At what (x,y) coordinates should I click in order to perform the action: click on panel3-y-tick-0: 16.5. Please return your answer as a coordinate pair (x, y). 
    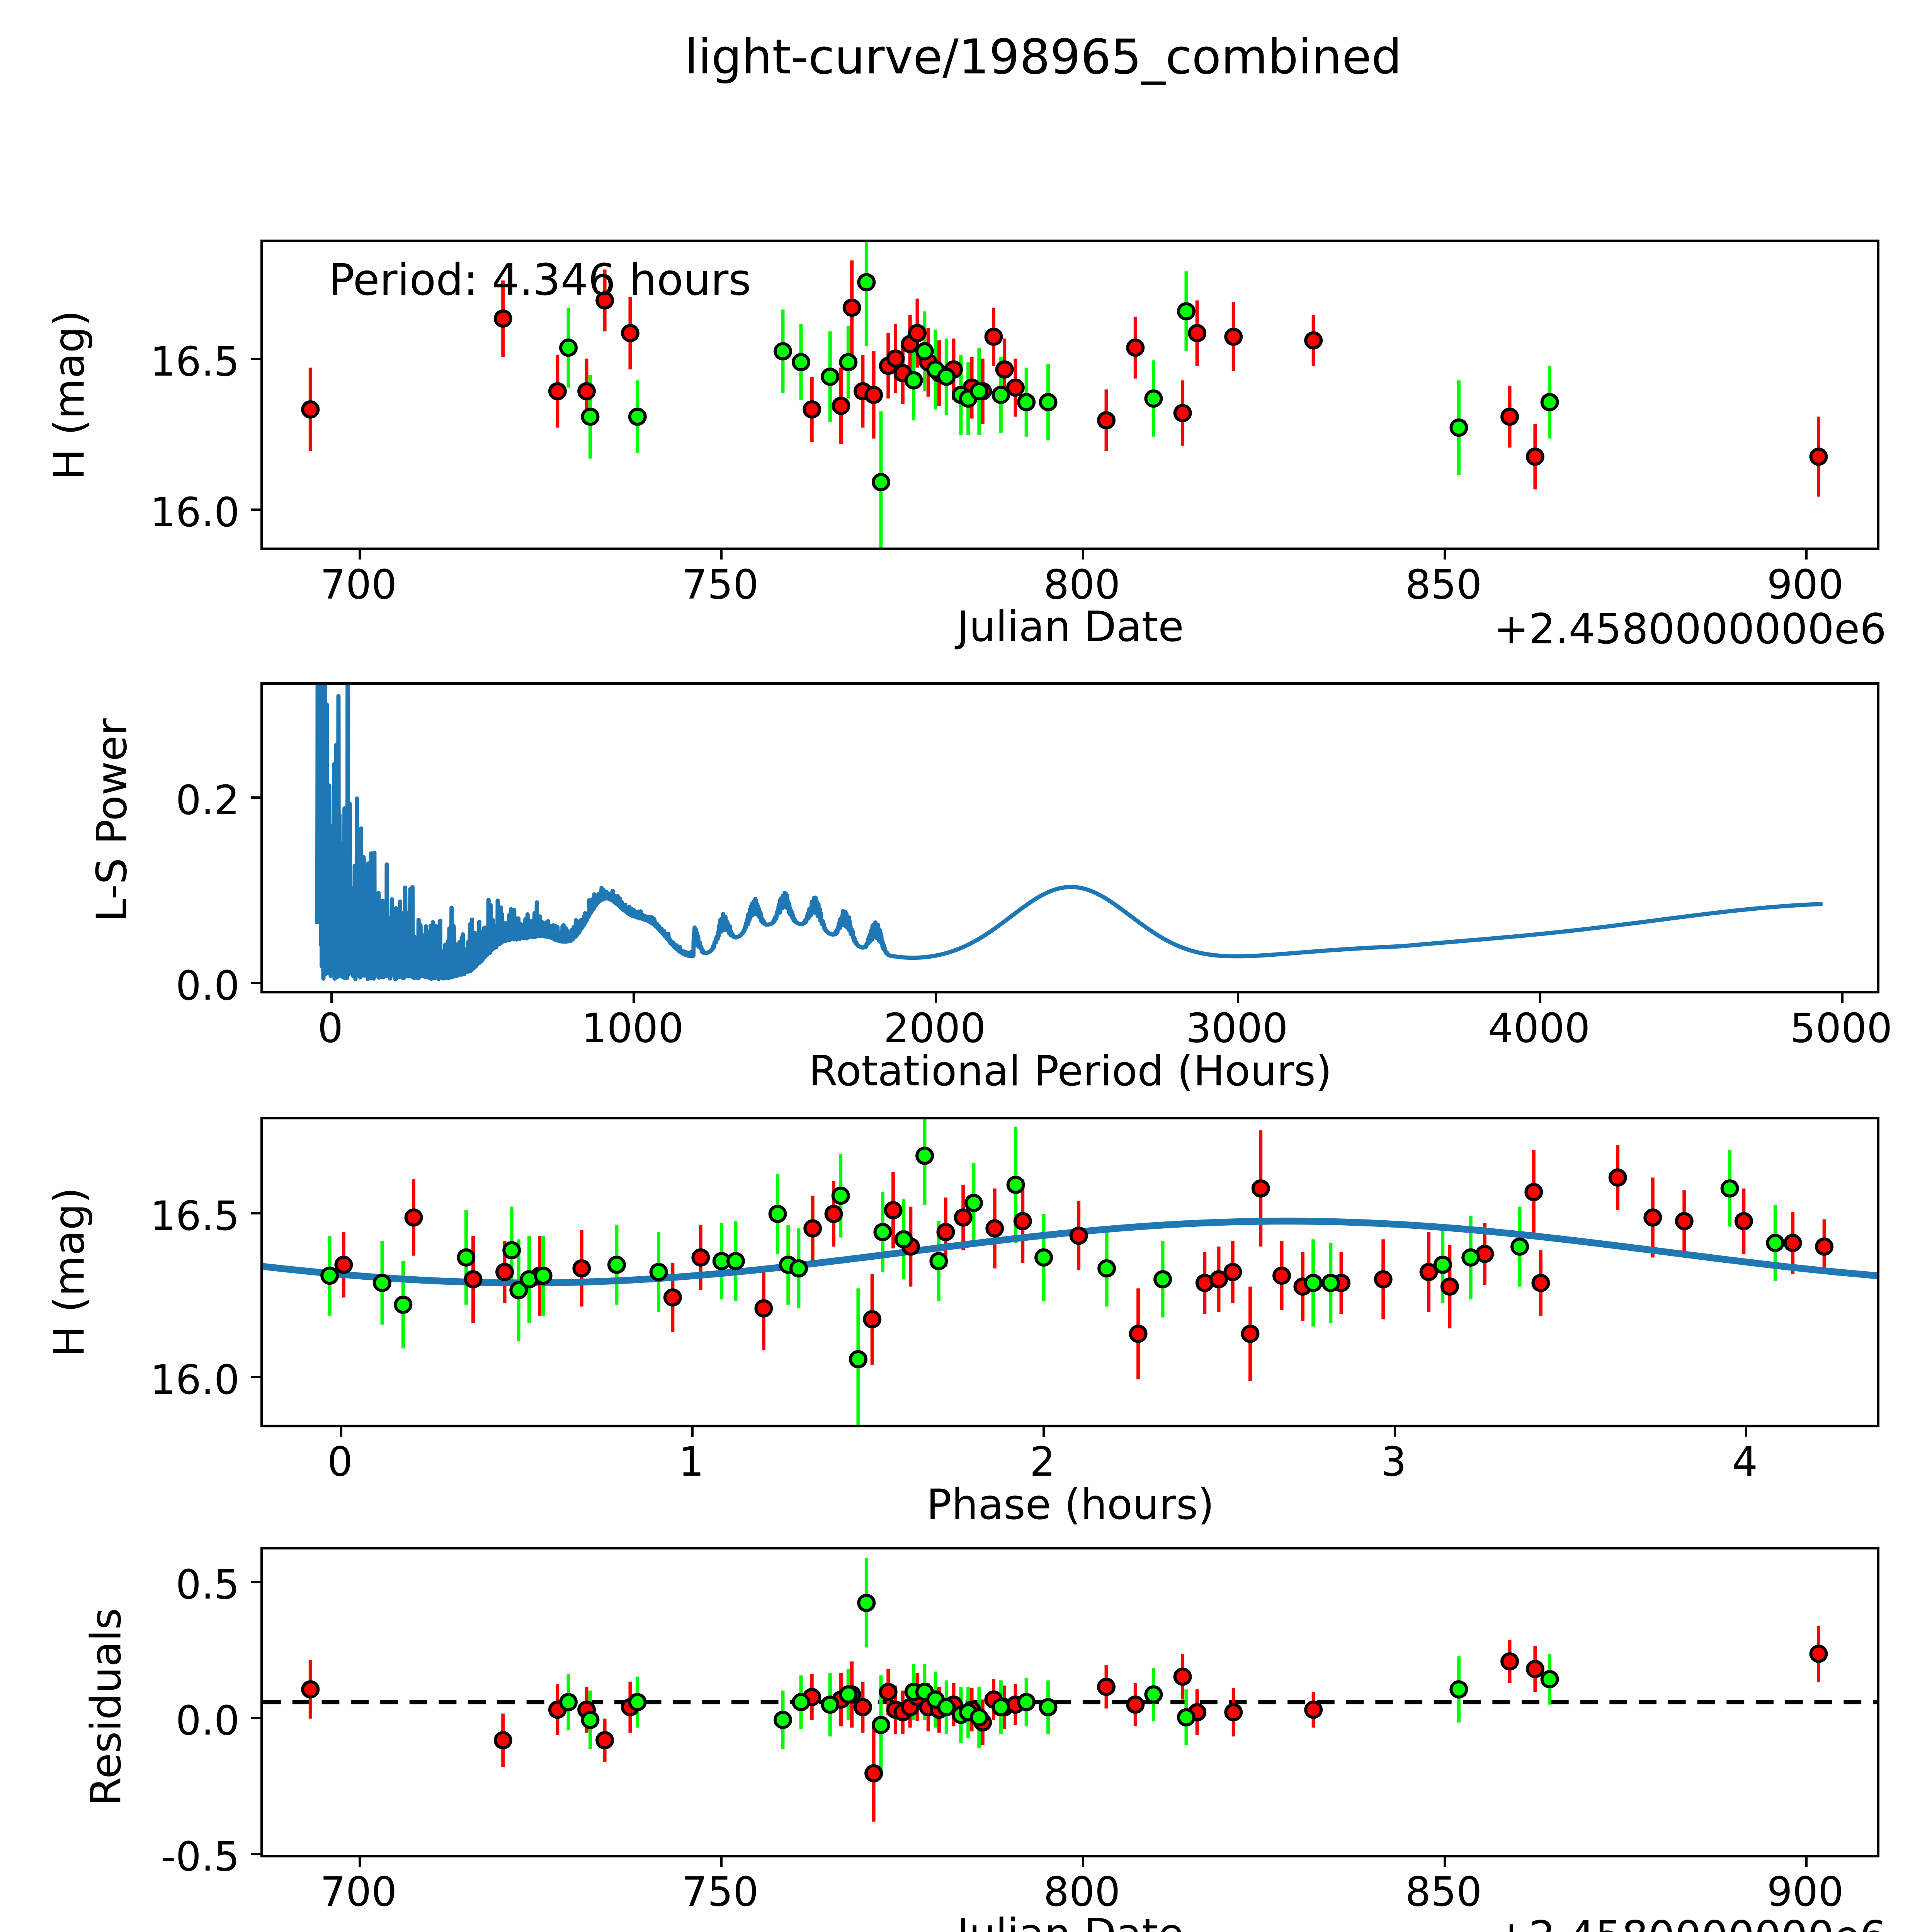
    Looking at the image, I should click on (195, 1216).